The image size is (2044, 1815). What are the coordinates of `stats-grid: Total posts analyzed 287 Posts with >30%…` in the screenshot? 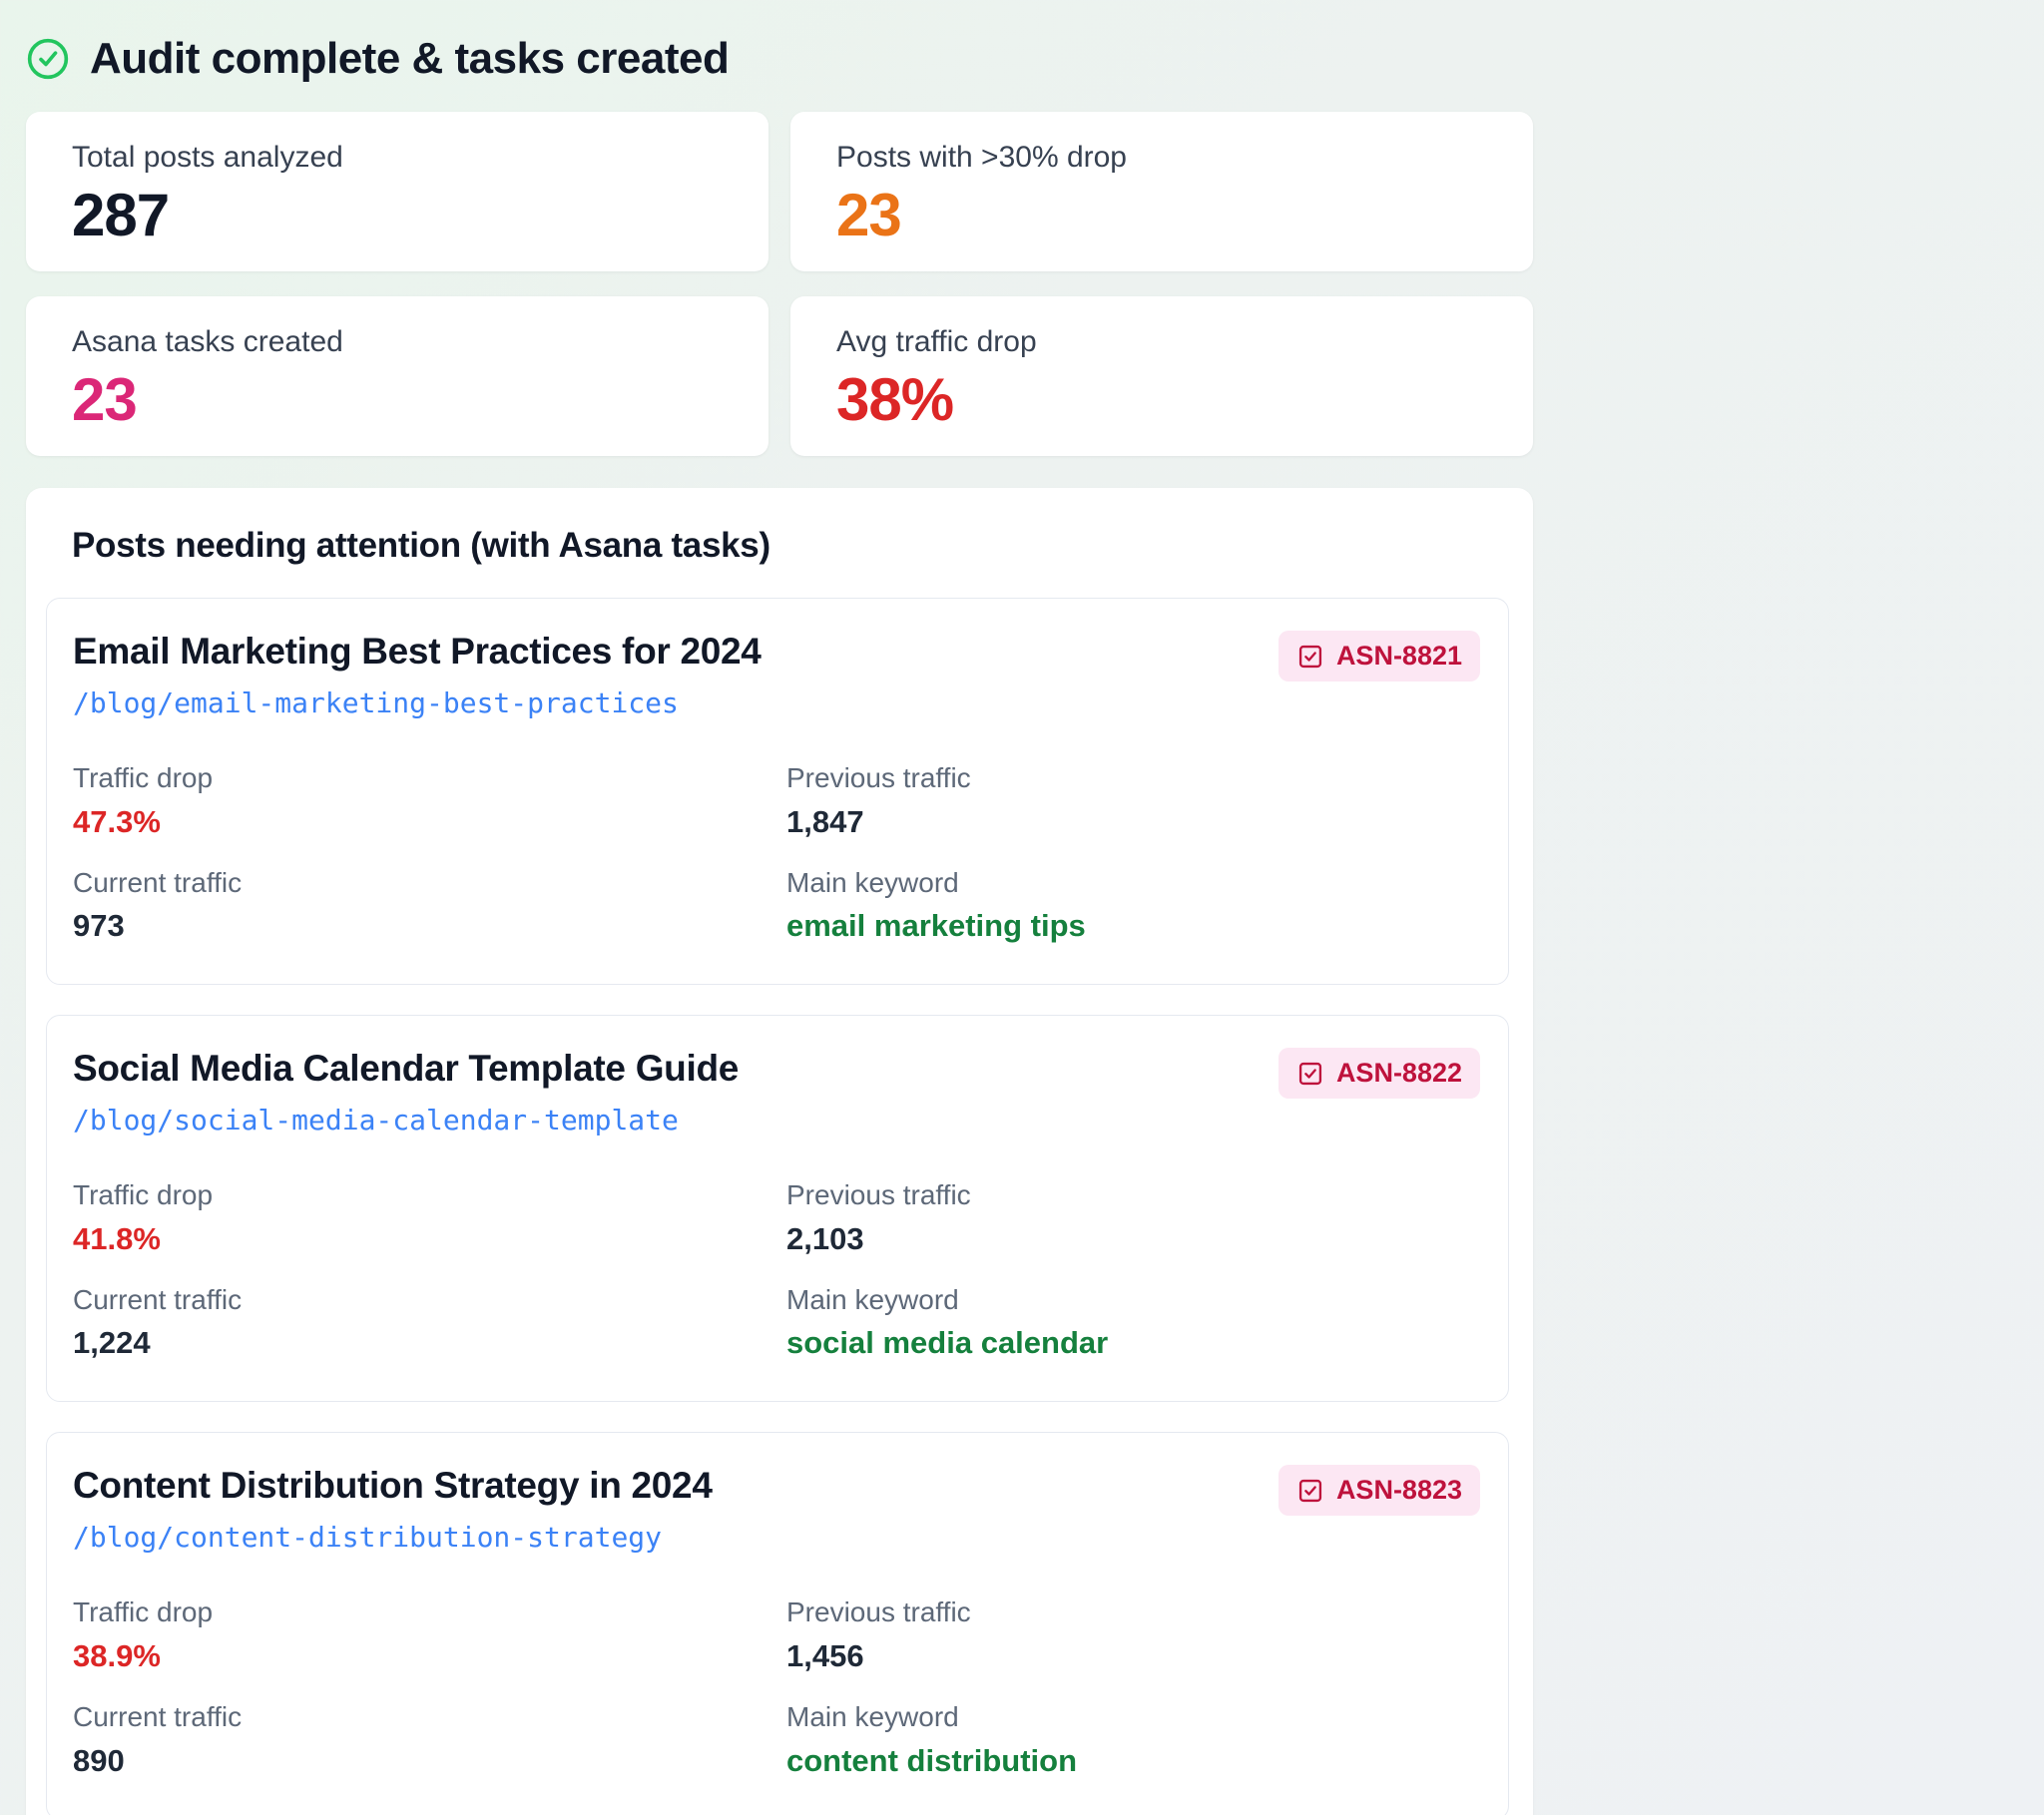 It's located at (779, 284).